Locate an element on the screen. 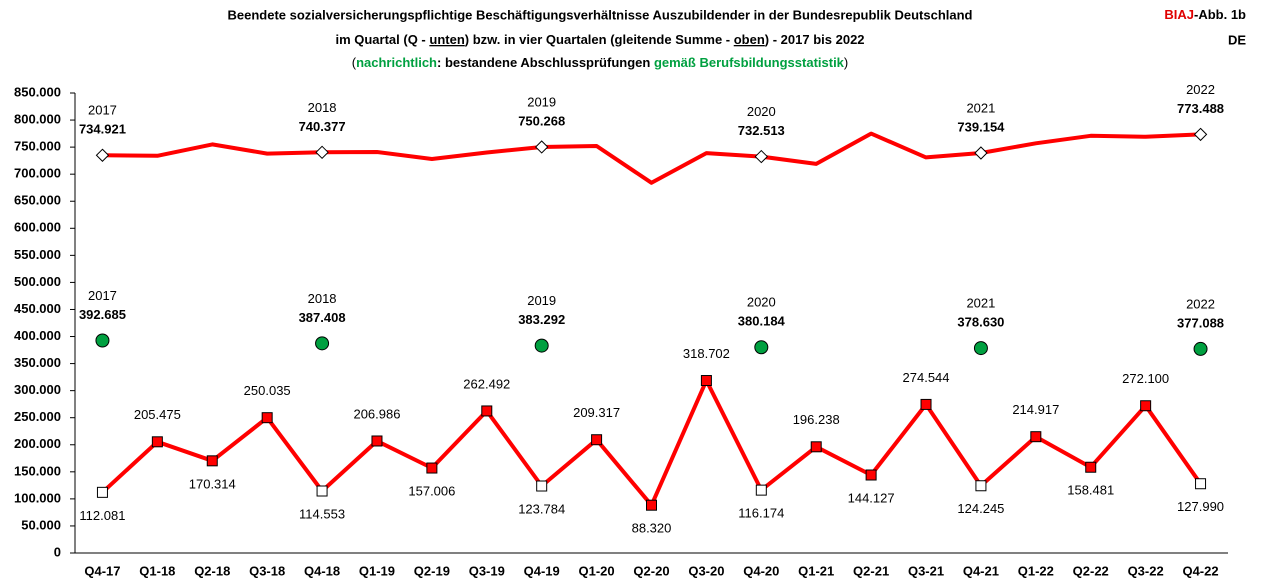  y-tick-label: 100.000 is located at coordinates (37, 497).